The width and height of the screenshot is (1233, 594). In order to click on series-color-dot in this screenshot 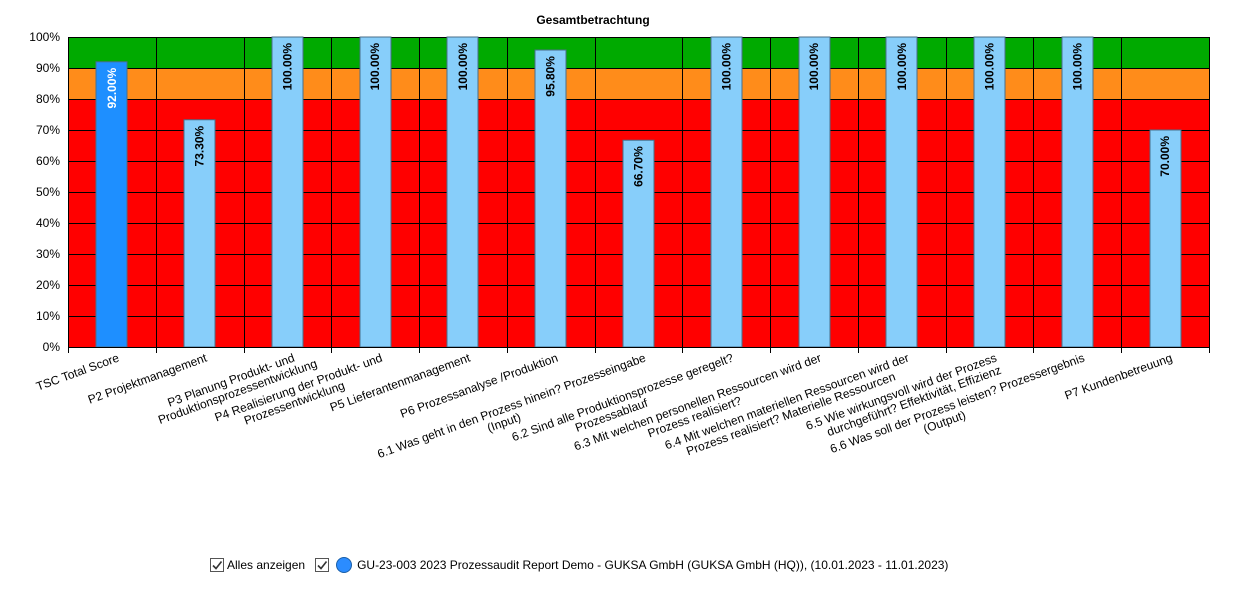, I will do `click(344, 565)`.